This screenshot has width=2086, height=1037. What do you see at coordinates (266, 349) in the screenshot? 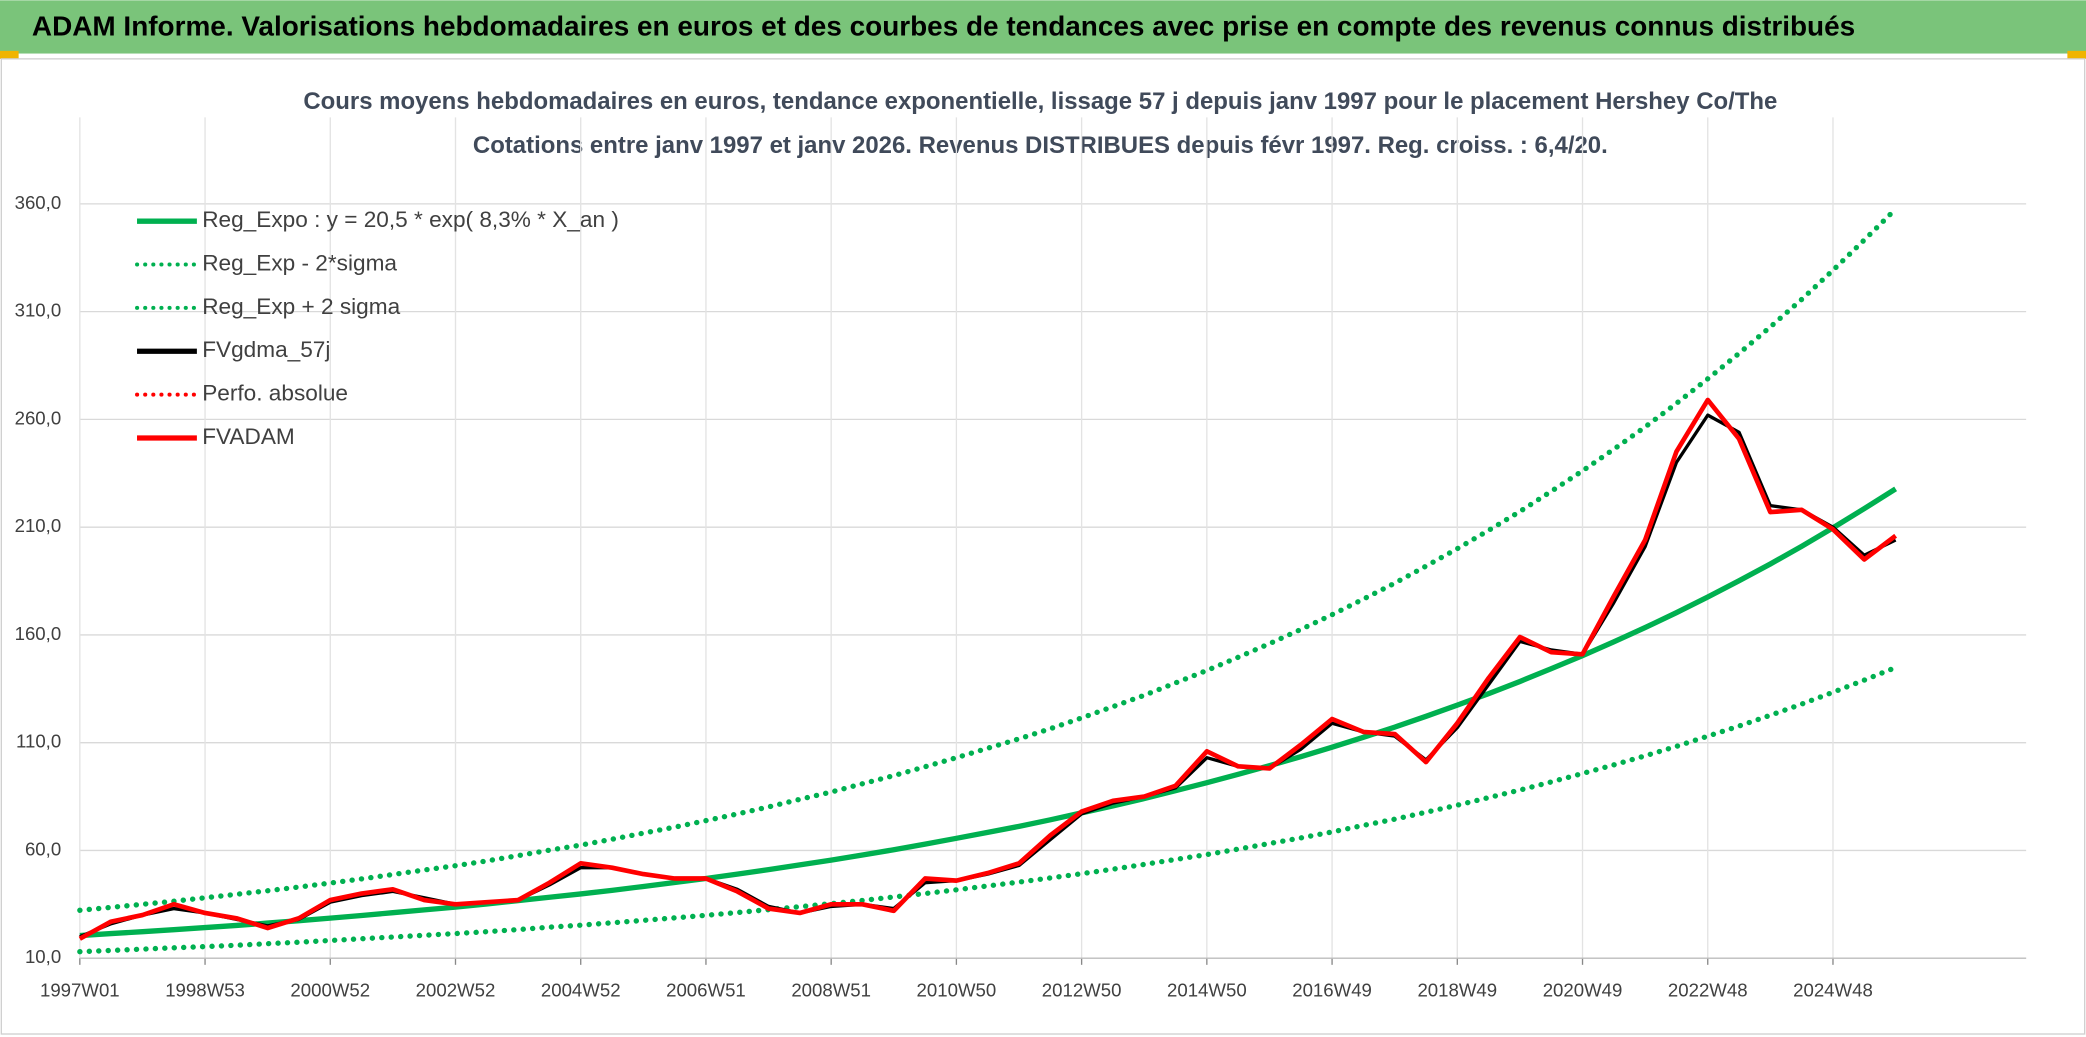
I see `legend-label: FVgdma_57j` at bounding box center [266, 349].